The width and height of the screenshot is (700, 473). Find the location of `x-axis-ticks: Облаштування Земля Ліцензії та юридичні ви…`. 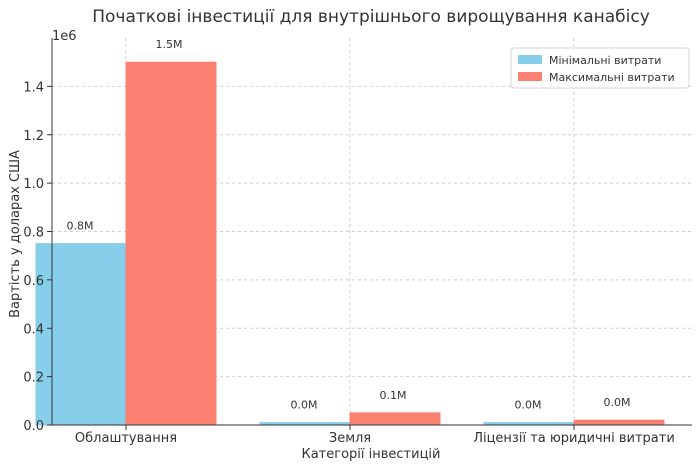

x-axis-ticks: Облаштування Земля Ліцензії та юридичні ви… is located at coordinates (375, 435).